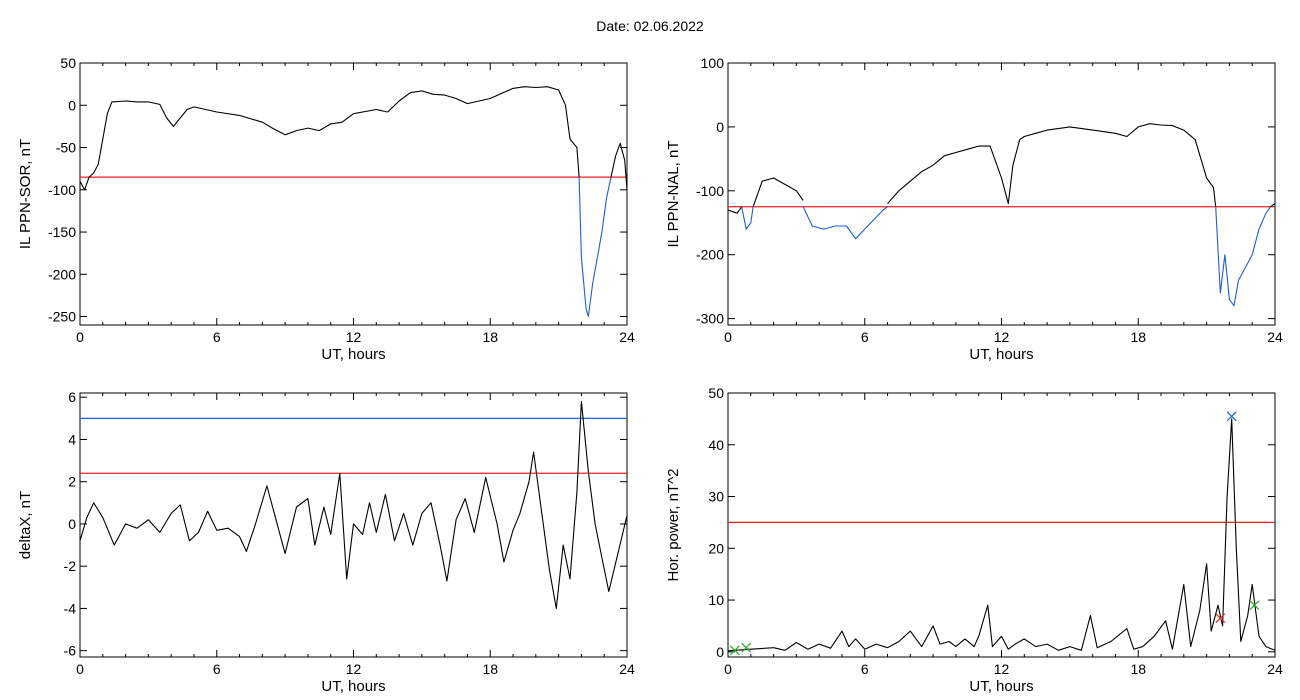  Describe the element at coordinates (25, 525) in the screenshot. I see `y-axis-label: deltaX, nT` at that location.